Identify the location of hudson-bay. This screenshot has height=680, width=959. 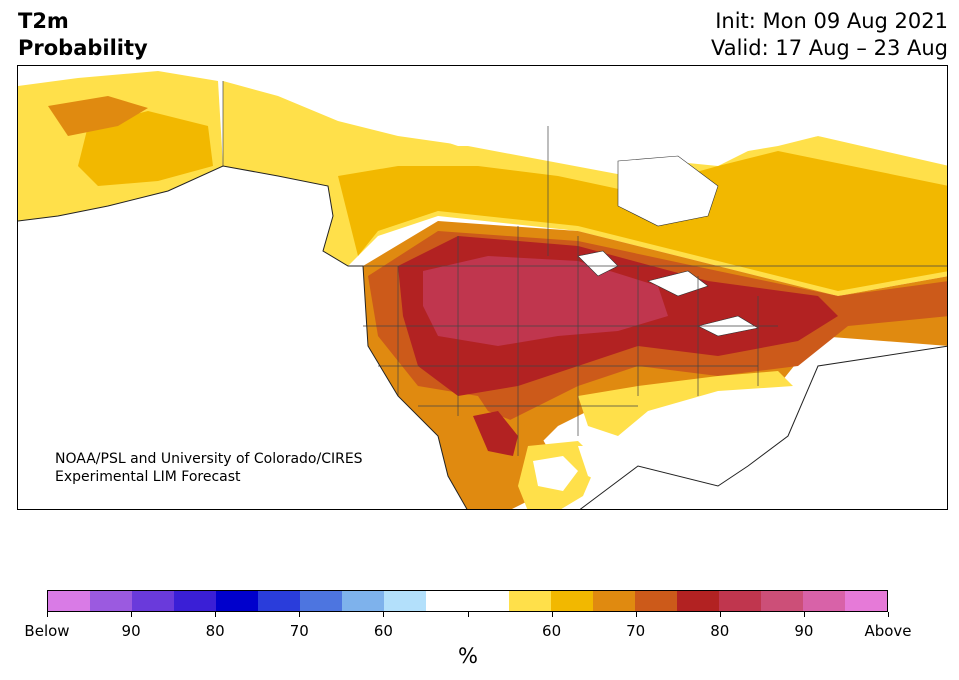
(668, 191).